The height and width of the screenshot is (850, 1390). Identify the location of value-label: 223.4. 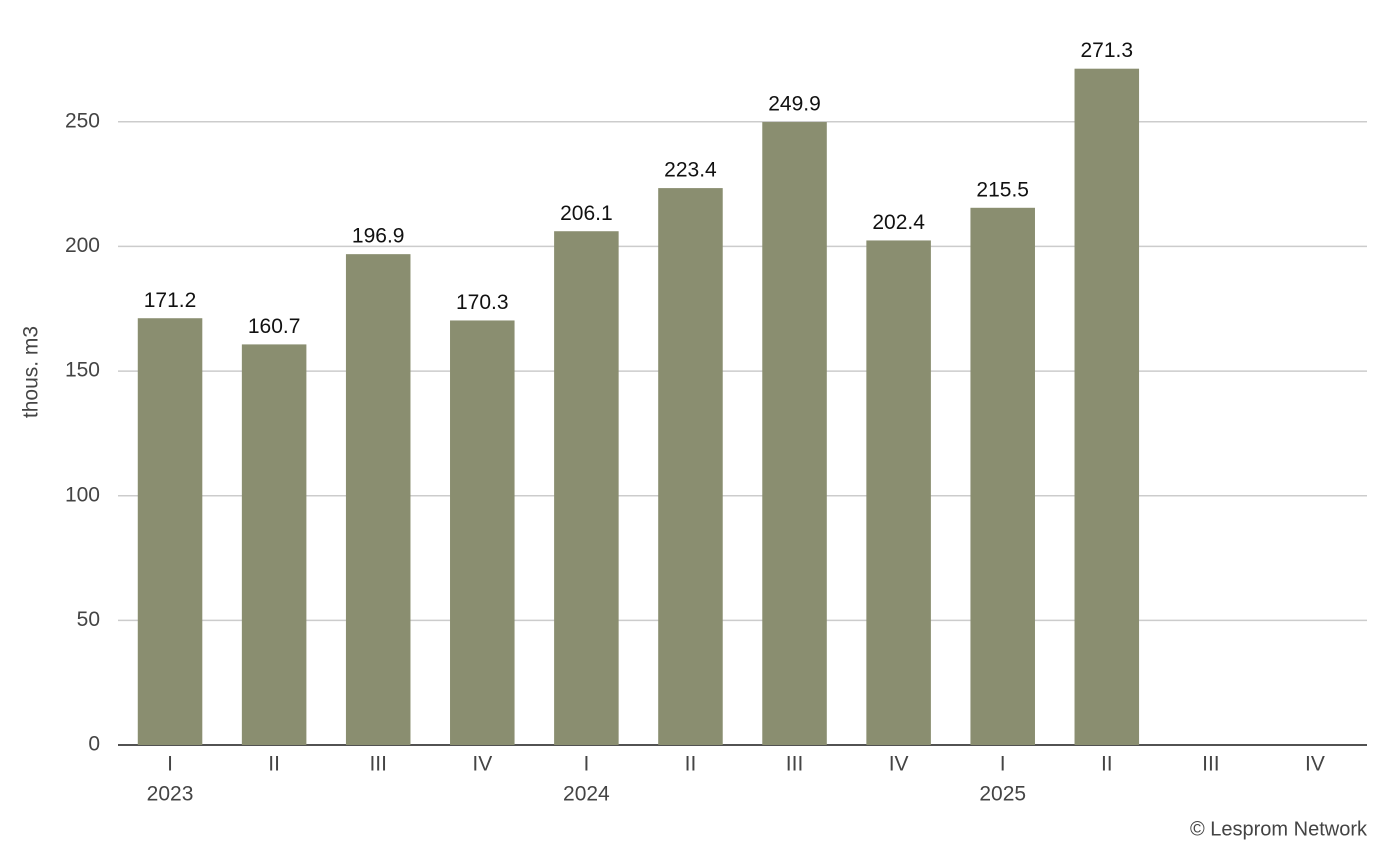
(690, 170).